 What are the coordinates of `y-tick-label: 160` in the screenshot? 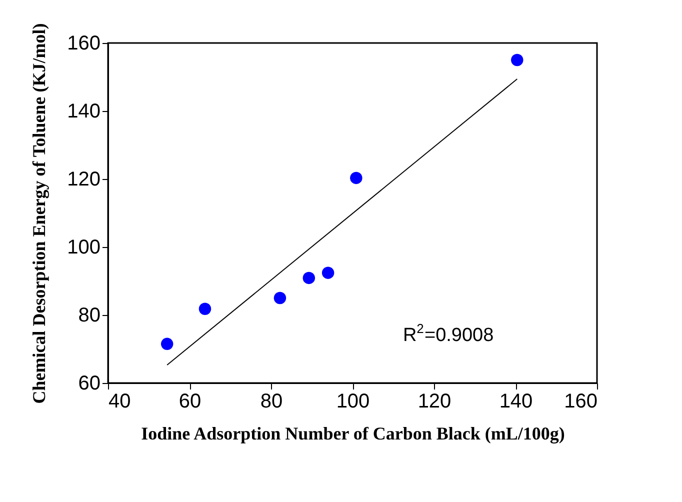 It's located at (83, 43).